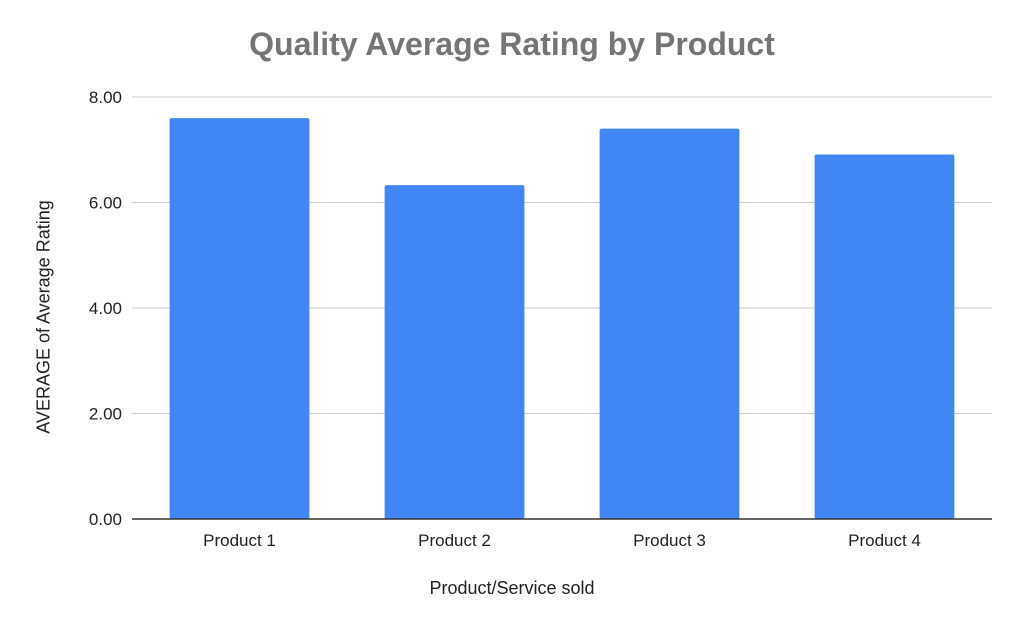 This screenshot has height=633, width=1024. I want to click on x-tick-label: Product 4, so click(884, 540).